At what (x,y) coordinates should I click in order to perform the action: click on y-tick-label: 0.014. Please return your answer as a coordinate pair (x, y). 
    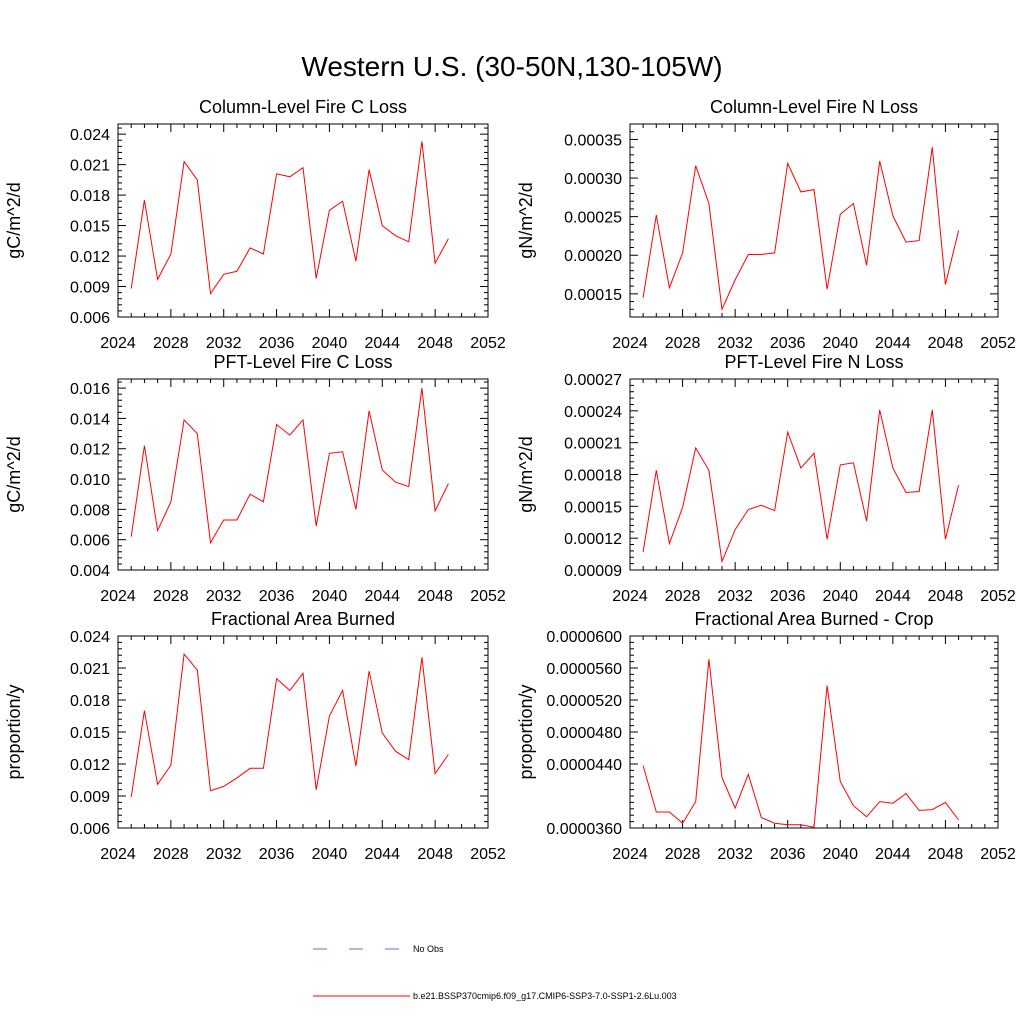
    Looking at the image, I should click on (90, 419).